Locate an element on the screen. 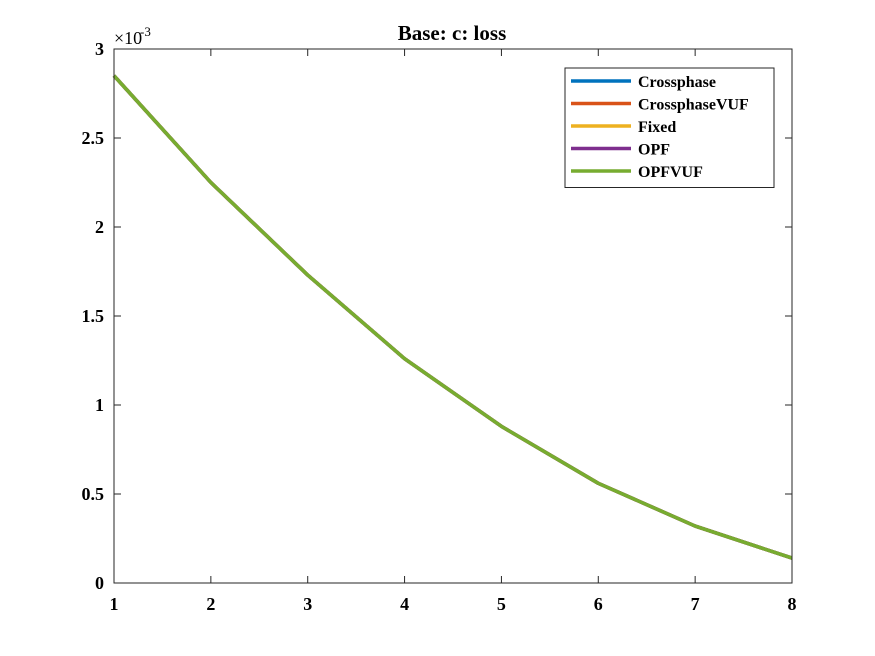 This screenshot has width=875, height=656. y-tick-label: 3 is located at coordinates (99, 49).